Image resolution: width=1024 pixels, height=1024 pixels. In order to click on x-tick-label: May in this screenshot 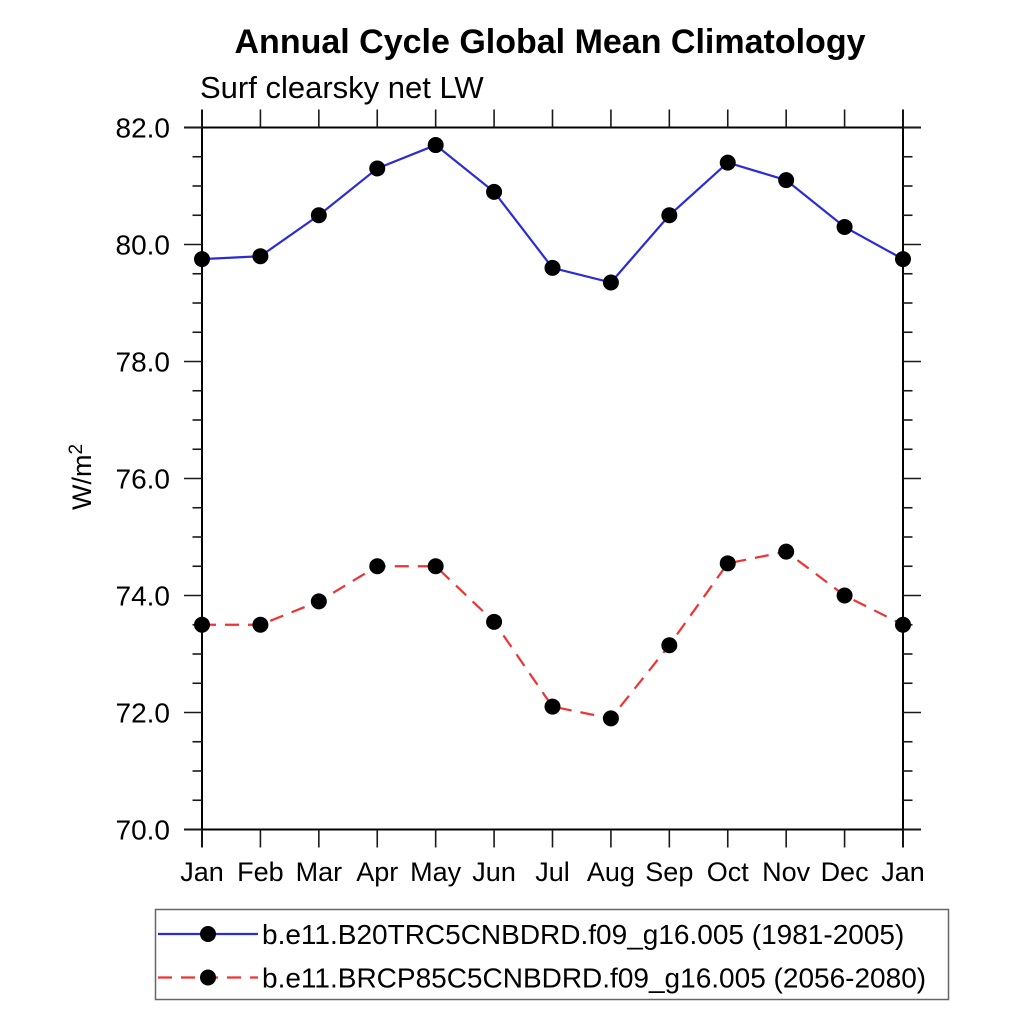, I will do `click(436, 872)`.